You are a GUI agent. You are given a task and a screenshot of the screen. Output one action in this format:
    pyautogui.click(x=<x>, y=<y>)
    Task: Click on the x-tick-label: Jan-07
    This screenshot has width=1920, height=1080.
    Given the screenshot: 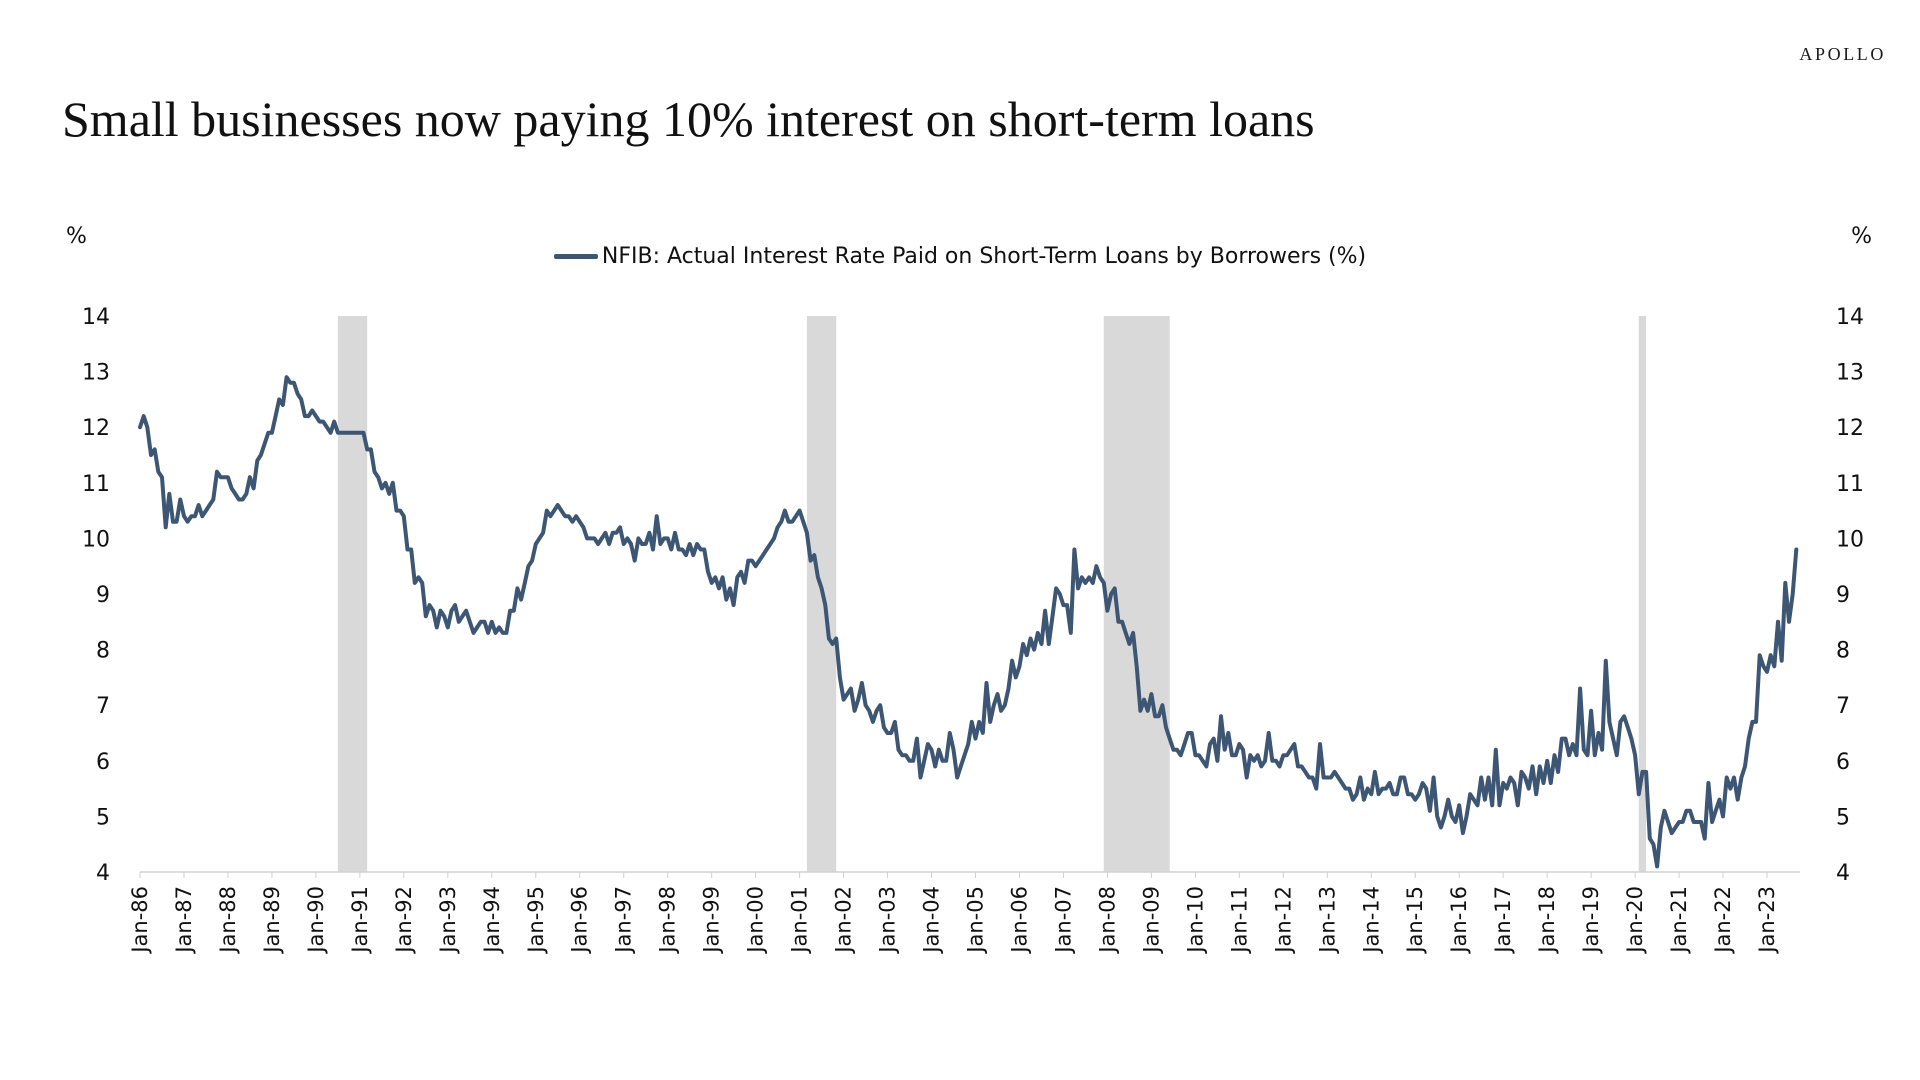 What is the action you would take?
    pyautogui.click(x=1063, y=920)
    